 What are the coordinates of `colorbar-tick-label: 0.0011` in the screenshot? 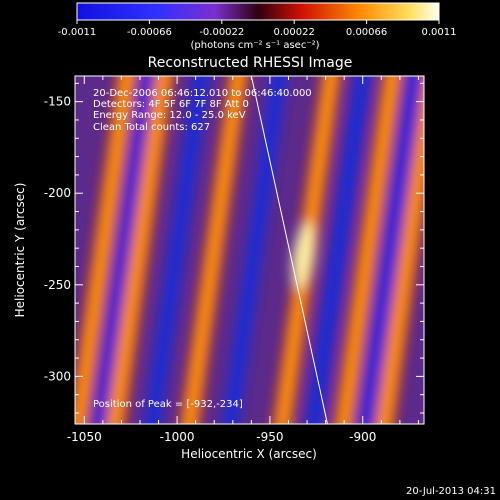 It's located at (439, 32).